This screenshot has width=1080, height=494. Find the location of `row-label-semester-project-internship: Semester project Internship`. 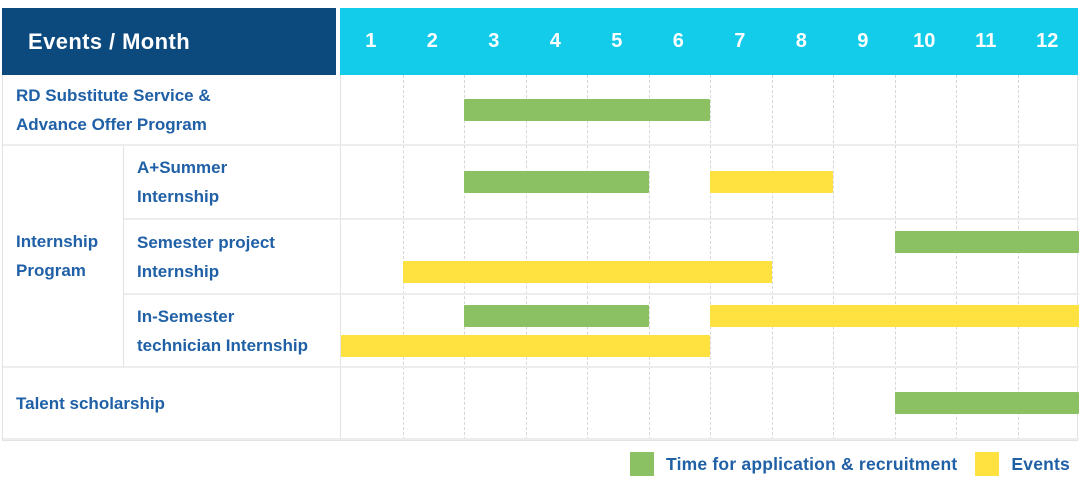

row-label-semester-project-internship: Semester project Internship is located at coordinates (232, 257).